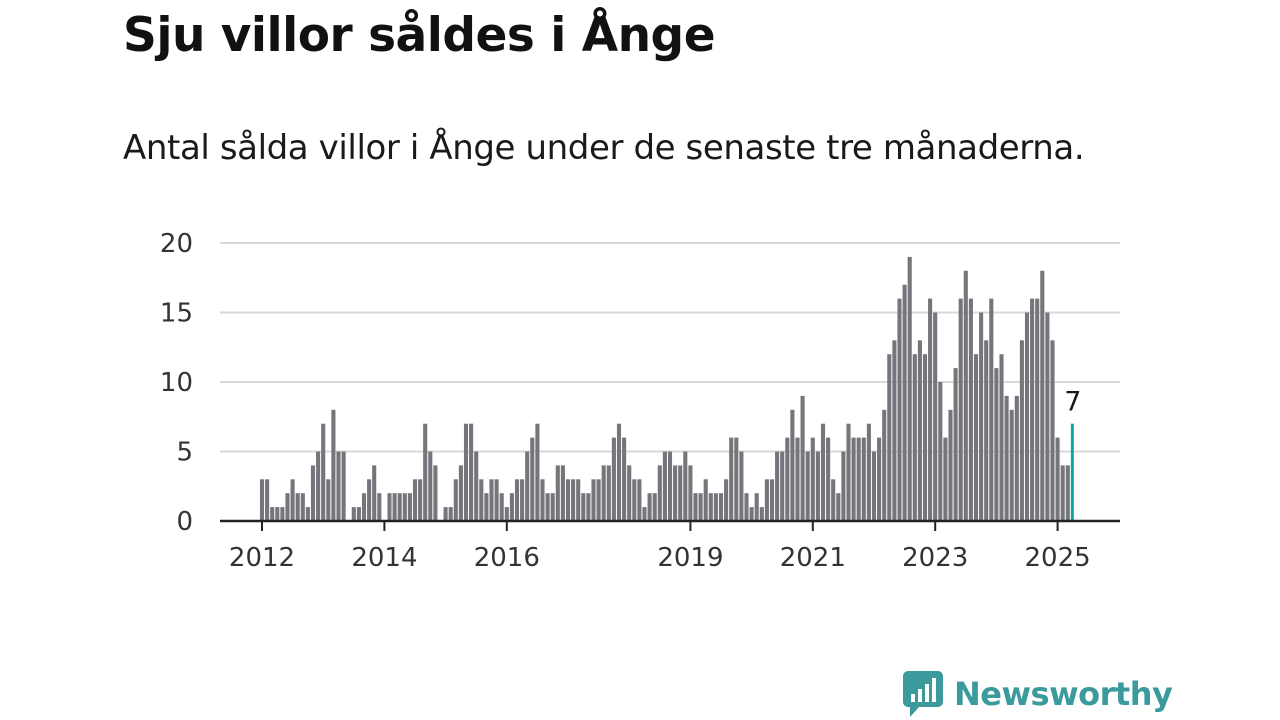 The image size is (1280, 720). Describe the element at coordinates (262, 558) in the screenshot. I see `x-tick-label: 2012` at that location.